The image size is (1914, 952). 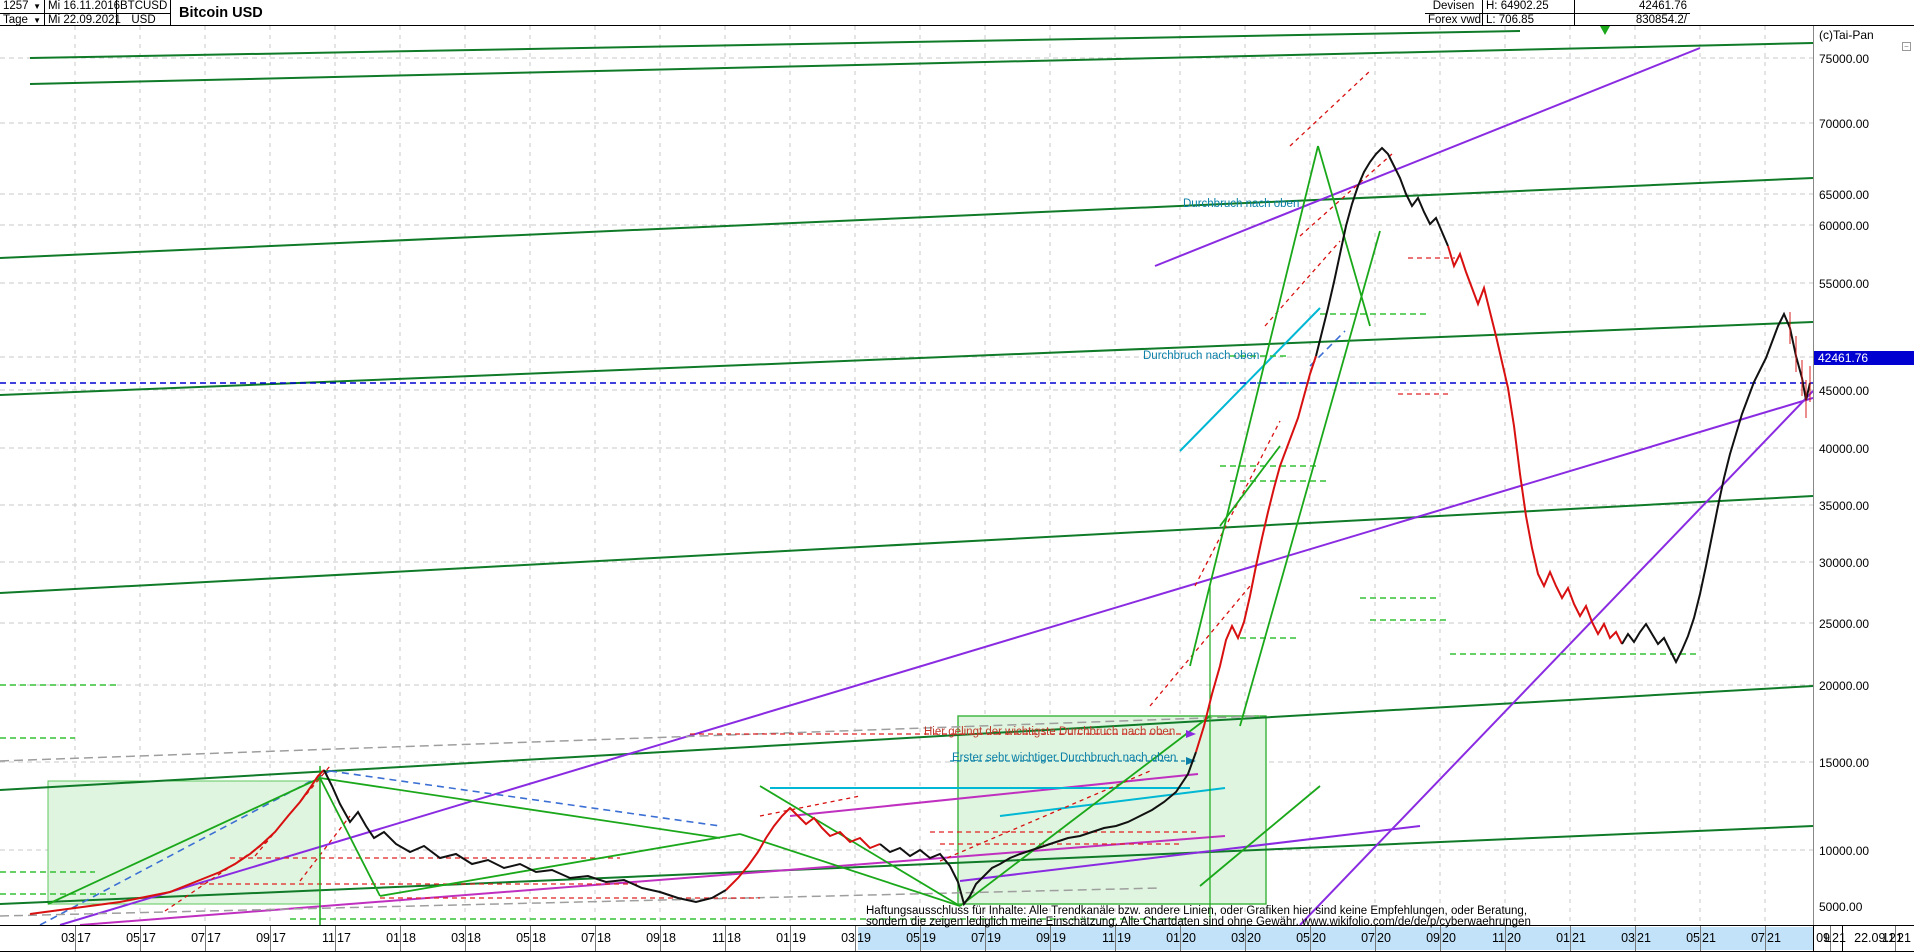 I want to click on date-tick: 11 17, so click(x=335, y=938).